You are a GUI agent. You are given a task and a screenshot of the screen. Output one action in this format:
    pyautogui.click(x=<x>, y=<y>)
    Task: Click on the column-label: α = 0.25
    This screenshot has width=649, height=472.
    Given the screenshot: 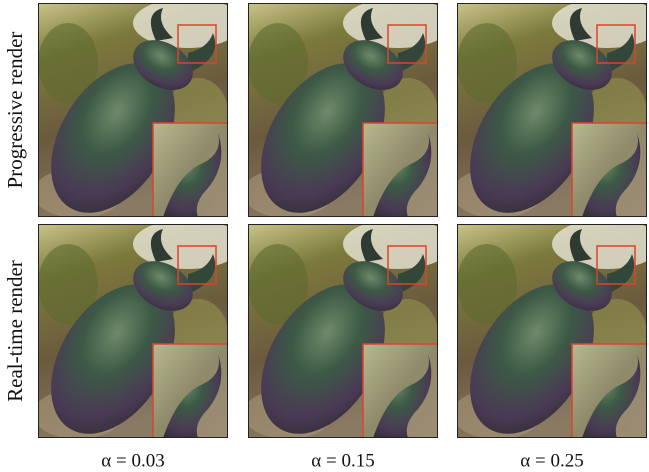 What is the action you would take?
    pyautogui.click(x=551, y=460)
    